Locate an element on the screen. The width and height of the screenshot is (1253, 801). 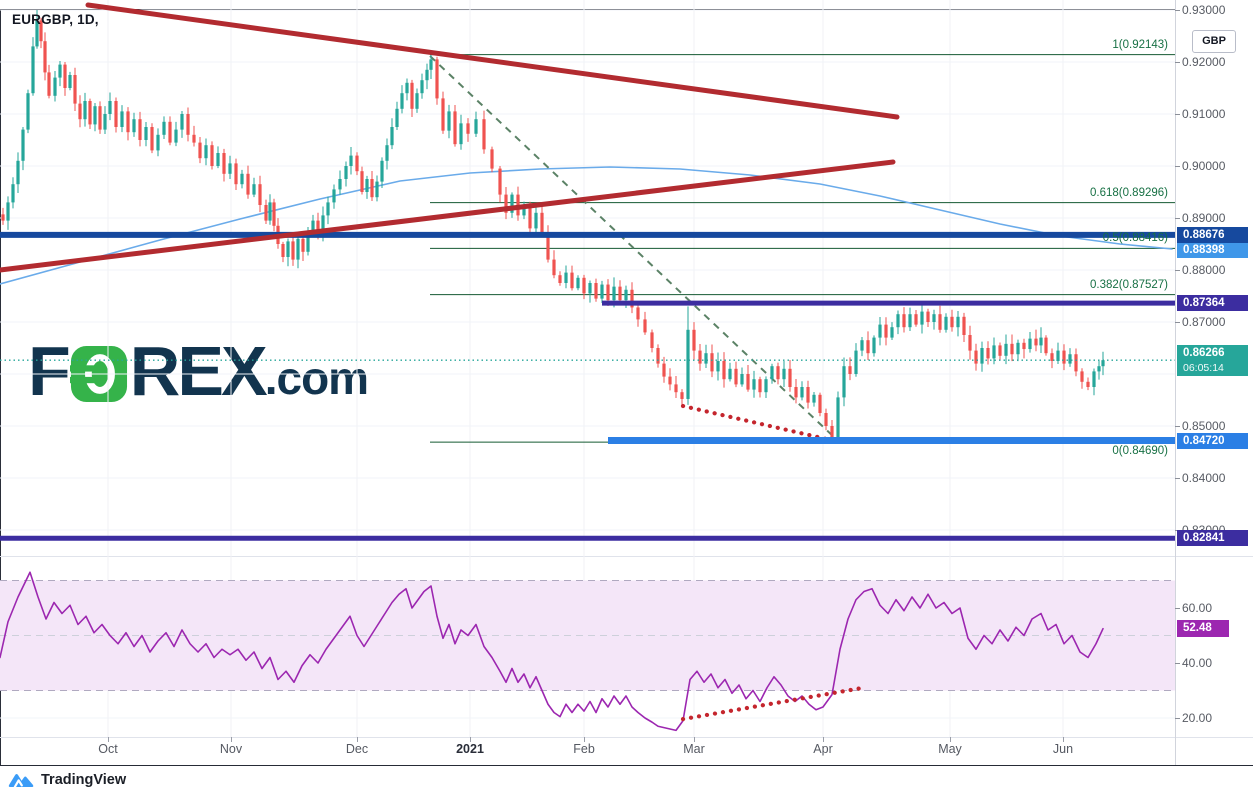
price-divergence-dotted-line is located at coordinates (759, 423).